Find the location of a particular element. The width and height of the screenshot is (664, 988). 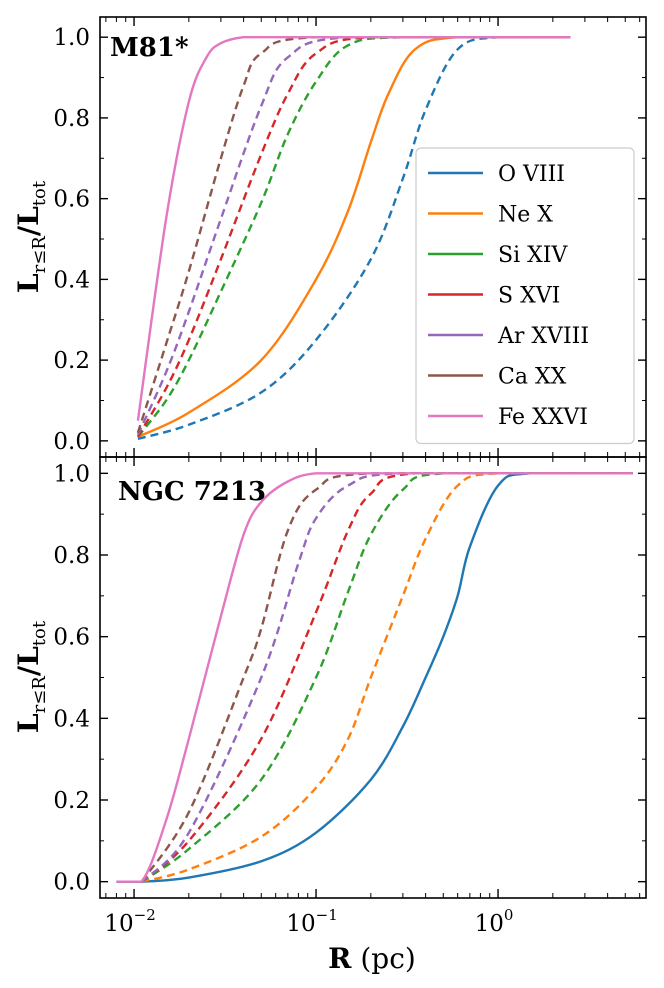

legend-label: O VIII is located at coordinates (531, 174).